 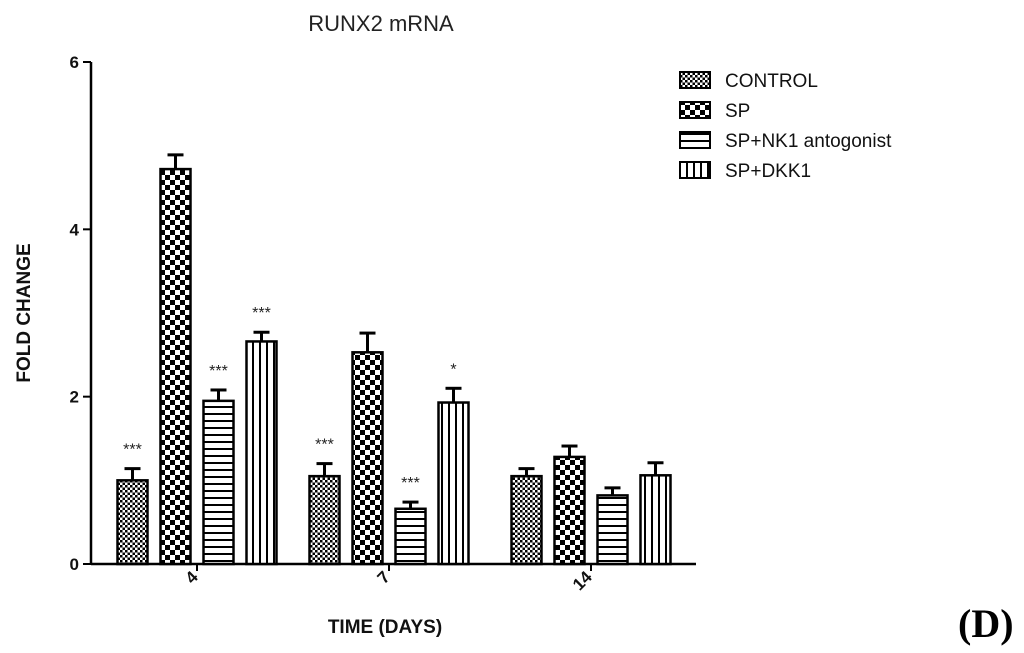 What do you see at coordinates (768, 171) in the screenshot?
I see `legend-label-sp-dkk1: SP+DKK1` at bounding box center [768, 171].